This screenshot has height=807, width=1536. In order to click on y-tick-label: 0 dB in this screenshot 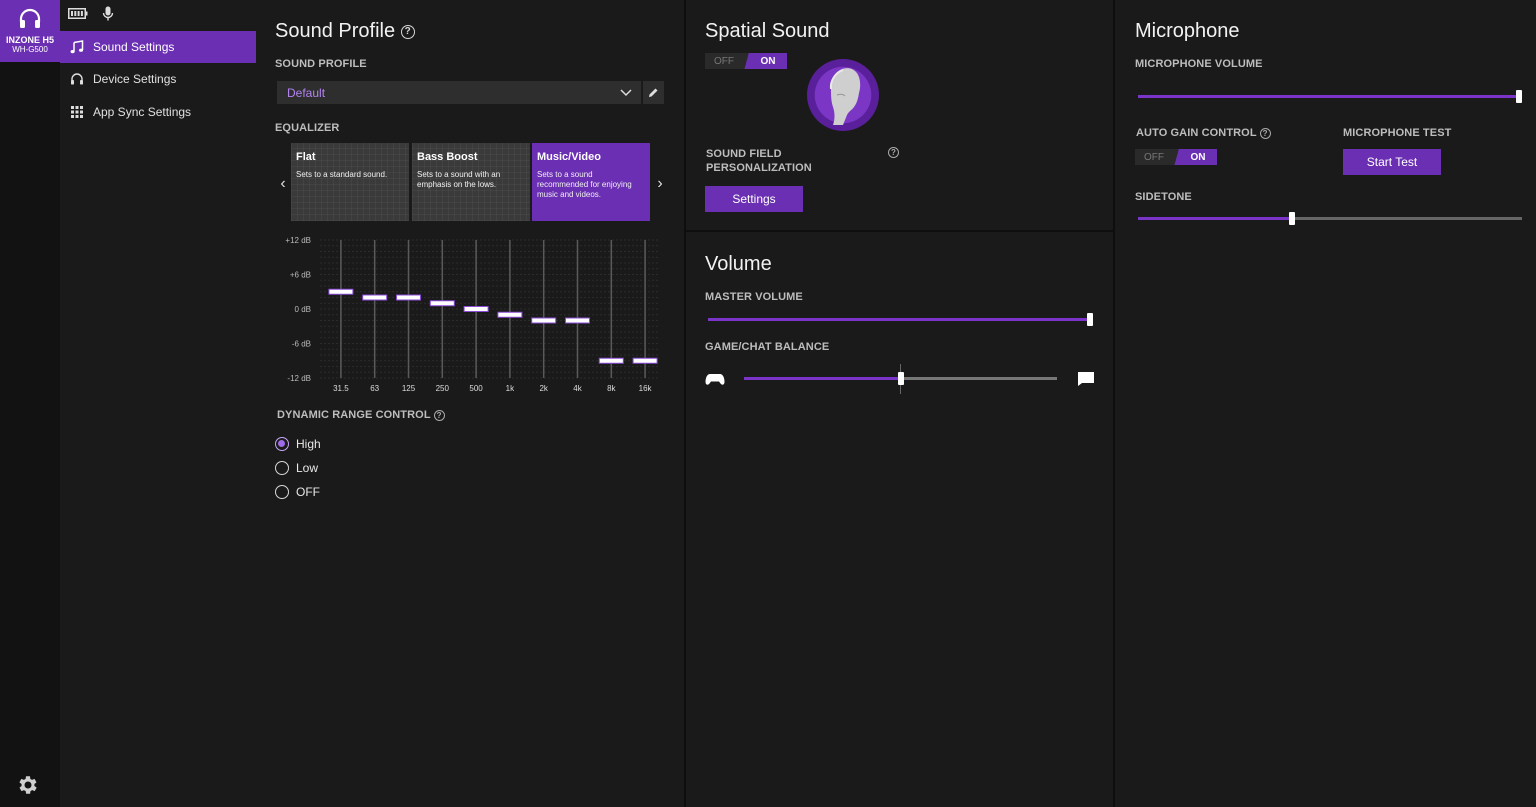, I will do `click(303, 309)`.